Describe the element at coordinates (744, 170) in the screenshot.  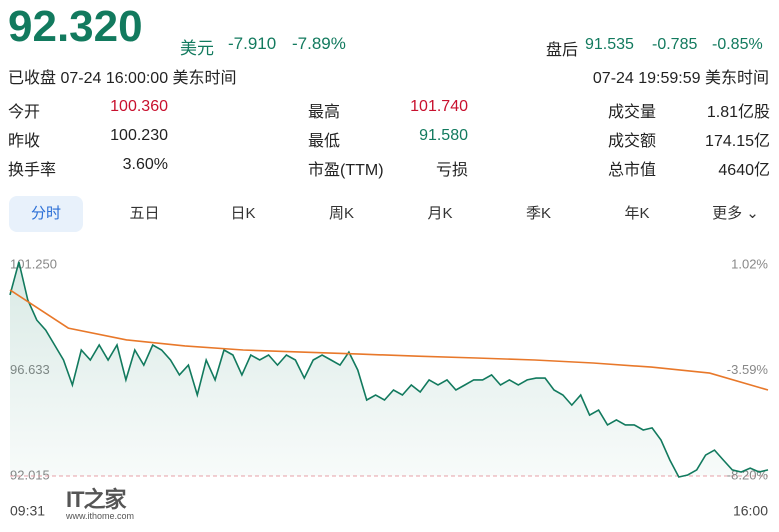
I see `stat-value: 4640亿` at that location.